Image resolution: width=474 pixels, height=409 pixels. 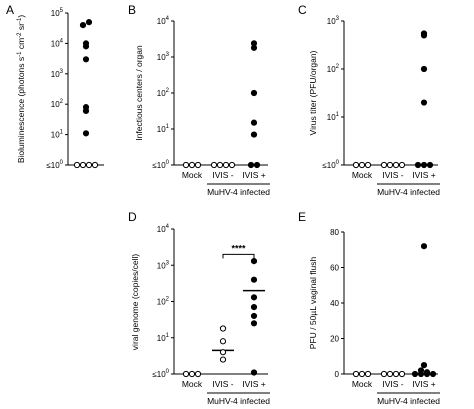 What do you see at coordinates (302, 217) in the screenshot?
I see `panel-letter: E` at bounding box center [302, 217].